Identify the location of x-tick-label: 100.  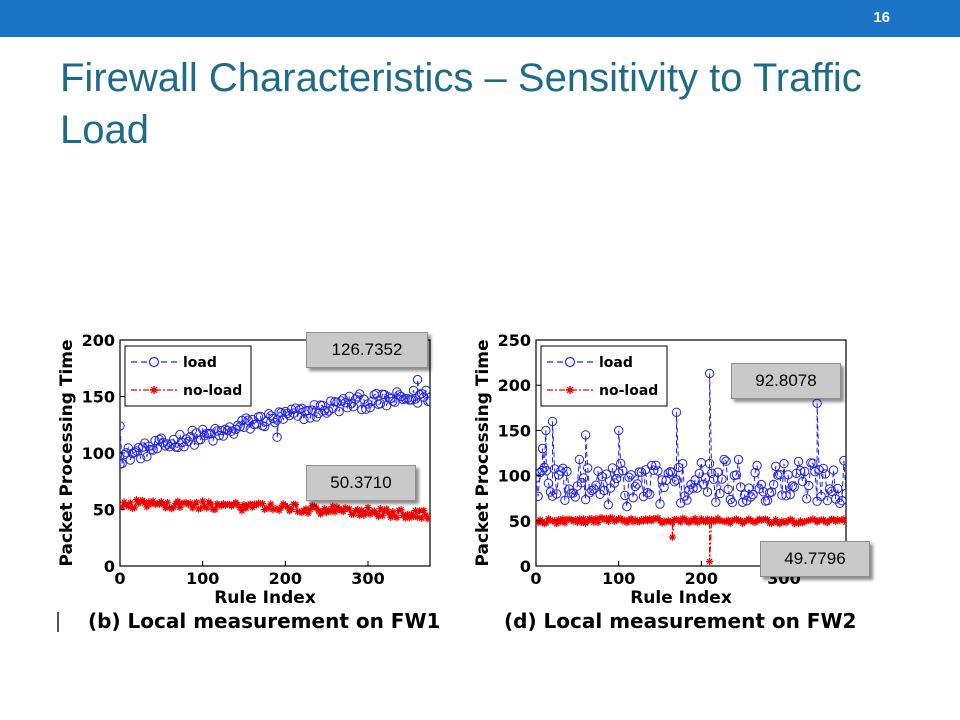
(618, 578).